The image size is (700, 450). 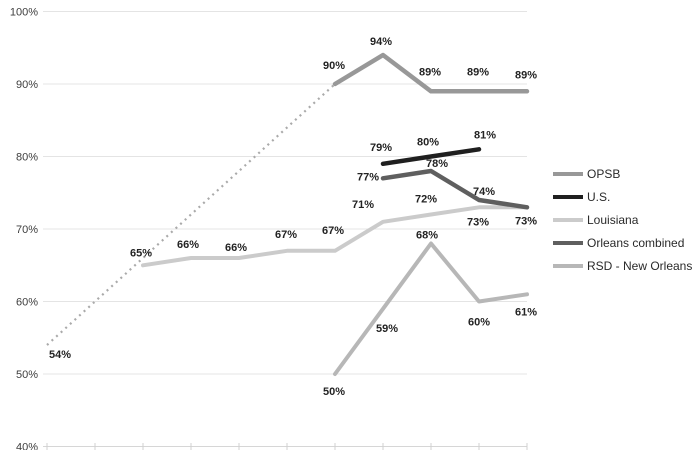 I want to click on series-line-opsb, so click(x=431, y=73).